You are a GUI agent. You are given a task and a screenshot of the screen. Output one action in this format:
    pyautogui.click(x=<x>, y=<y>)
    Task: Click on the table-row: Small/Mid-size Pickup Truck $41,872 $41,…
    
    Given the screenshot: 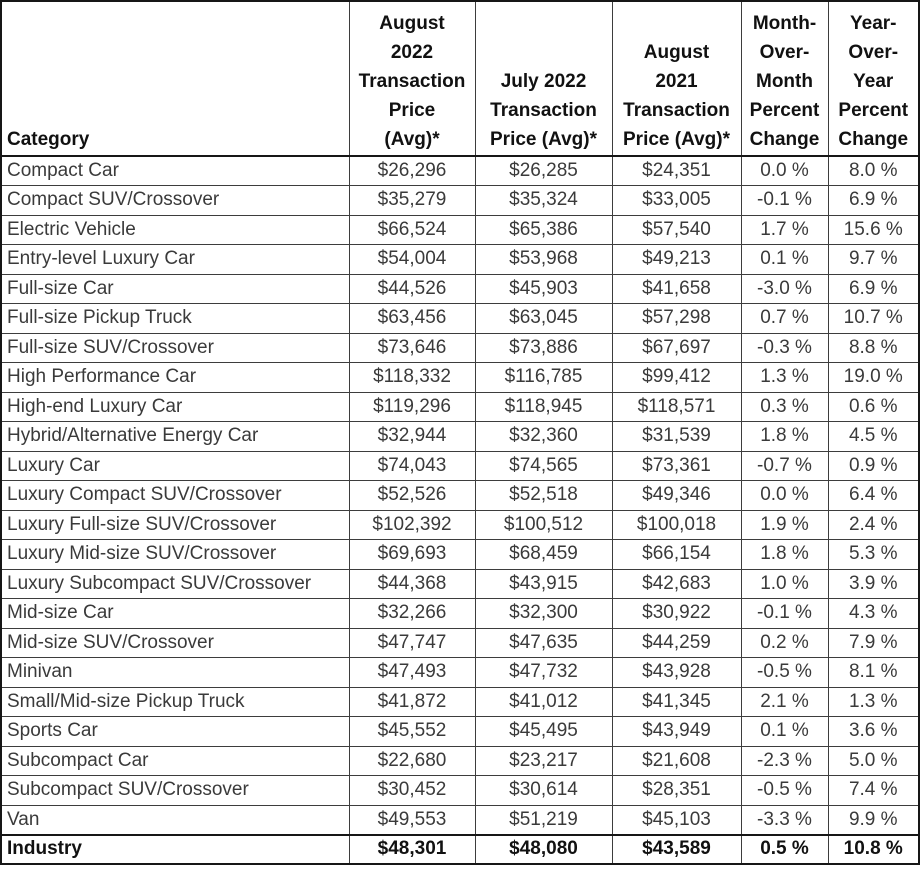 What is the action you would take?
    pyautogui.click(x=460, y=701)
    